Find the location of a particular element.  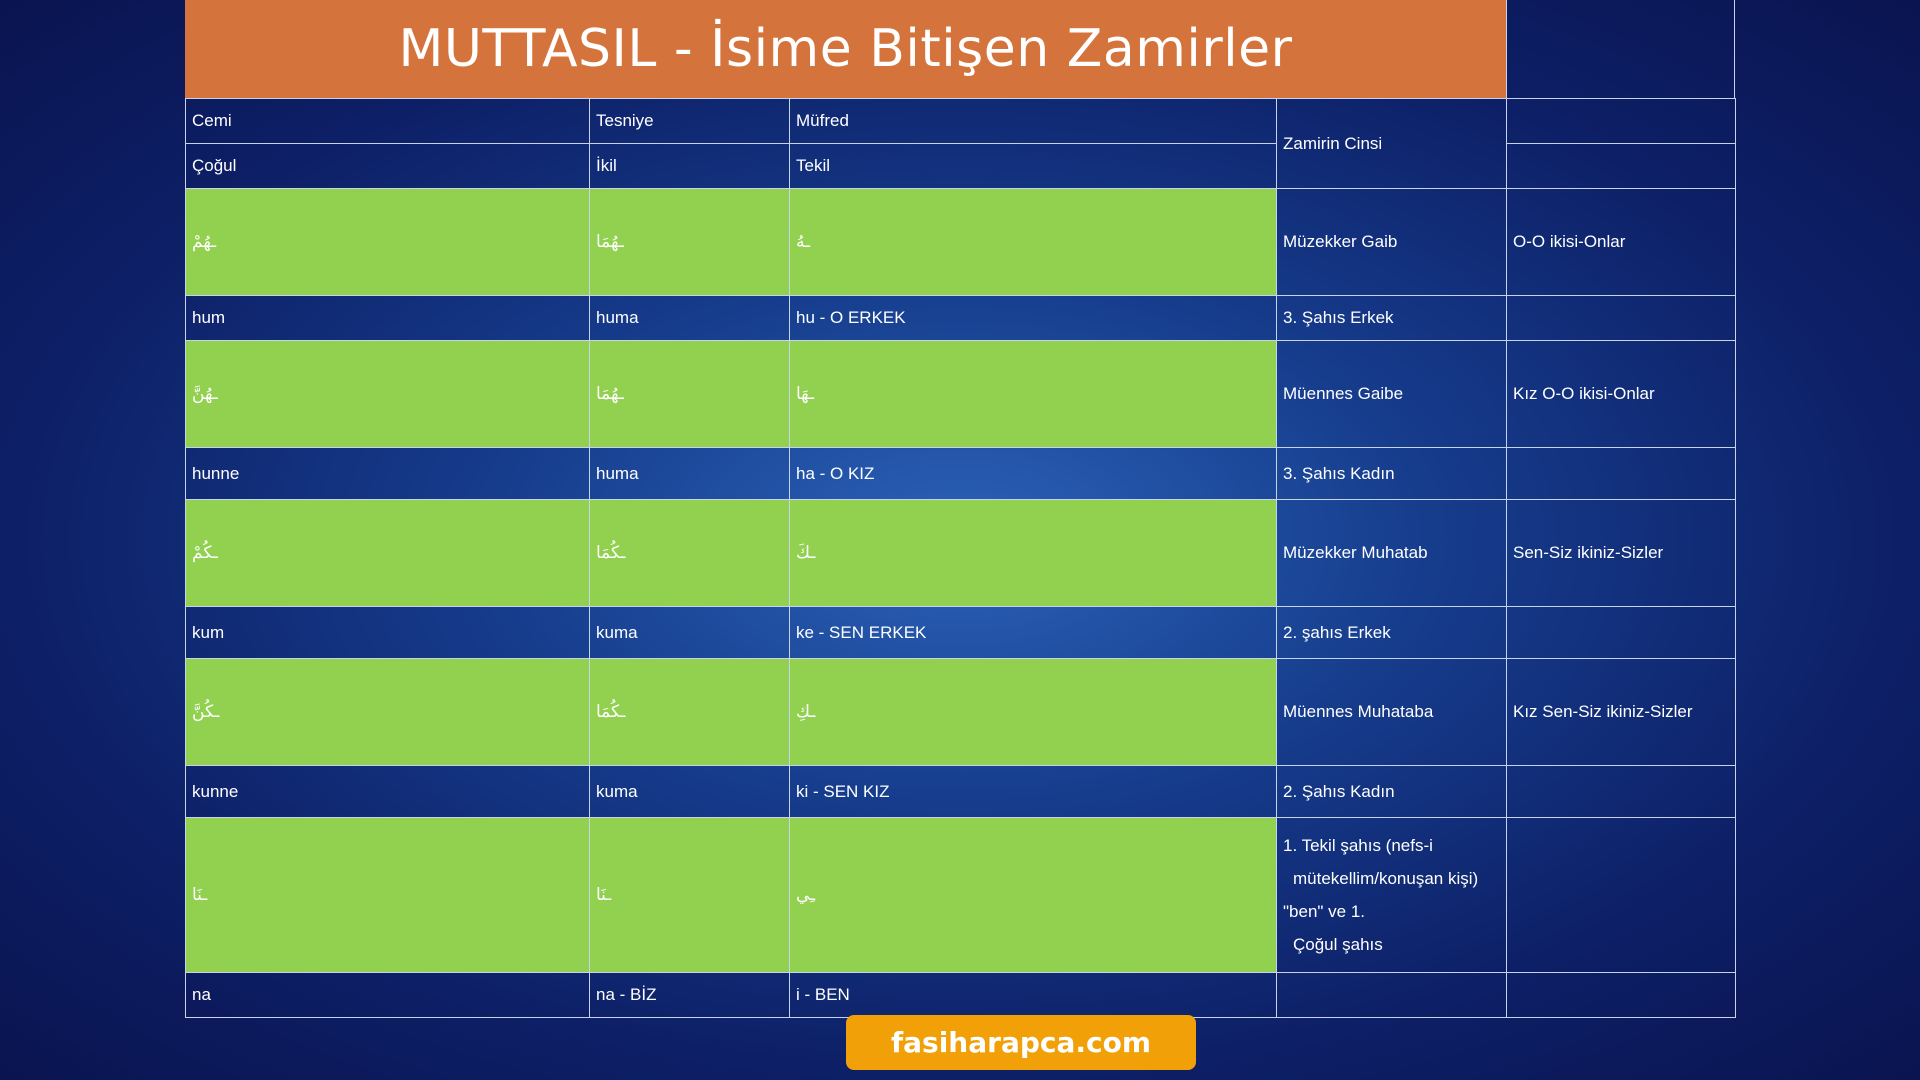

translit-row: na na - BİZ i - BEN is located at coordinates (960, 995).